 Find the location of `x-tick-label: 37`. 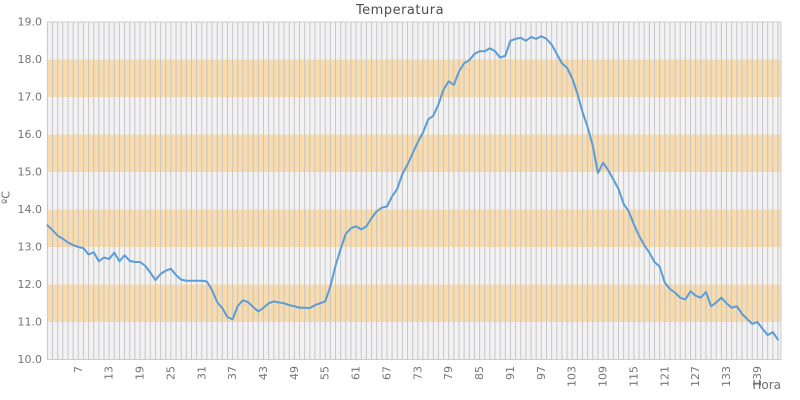

x-tick-label: 37 is located at coordinates (232, 373).